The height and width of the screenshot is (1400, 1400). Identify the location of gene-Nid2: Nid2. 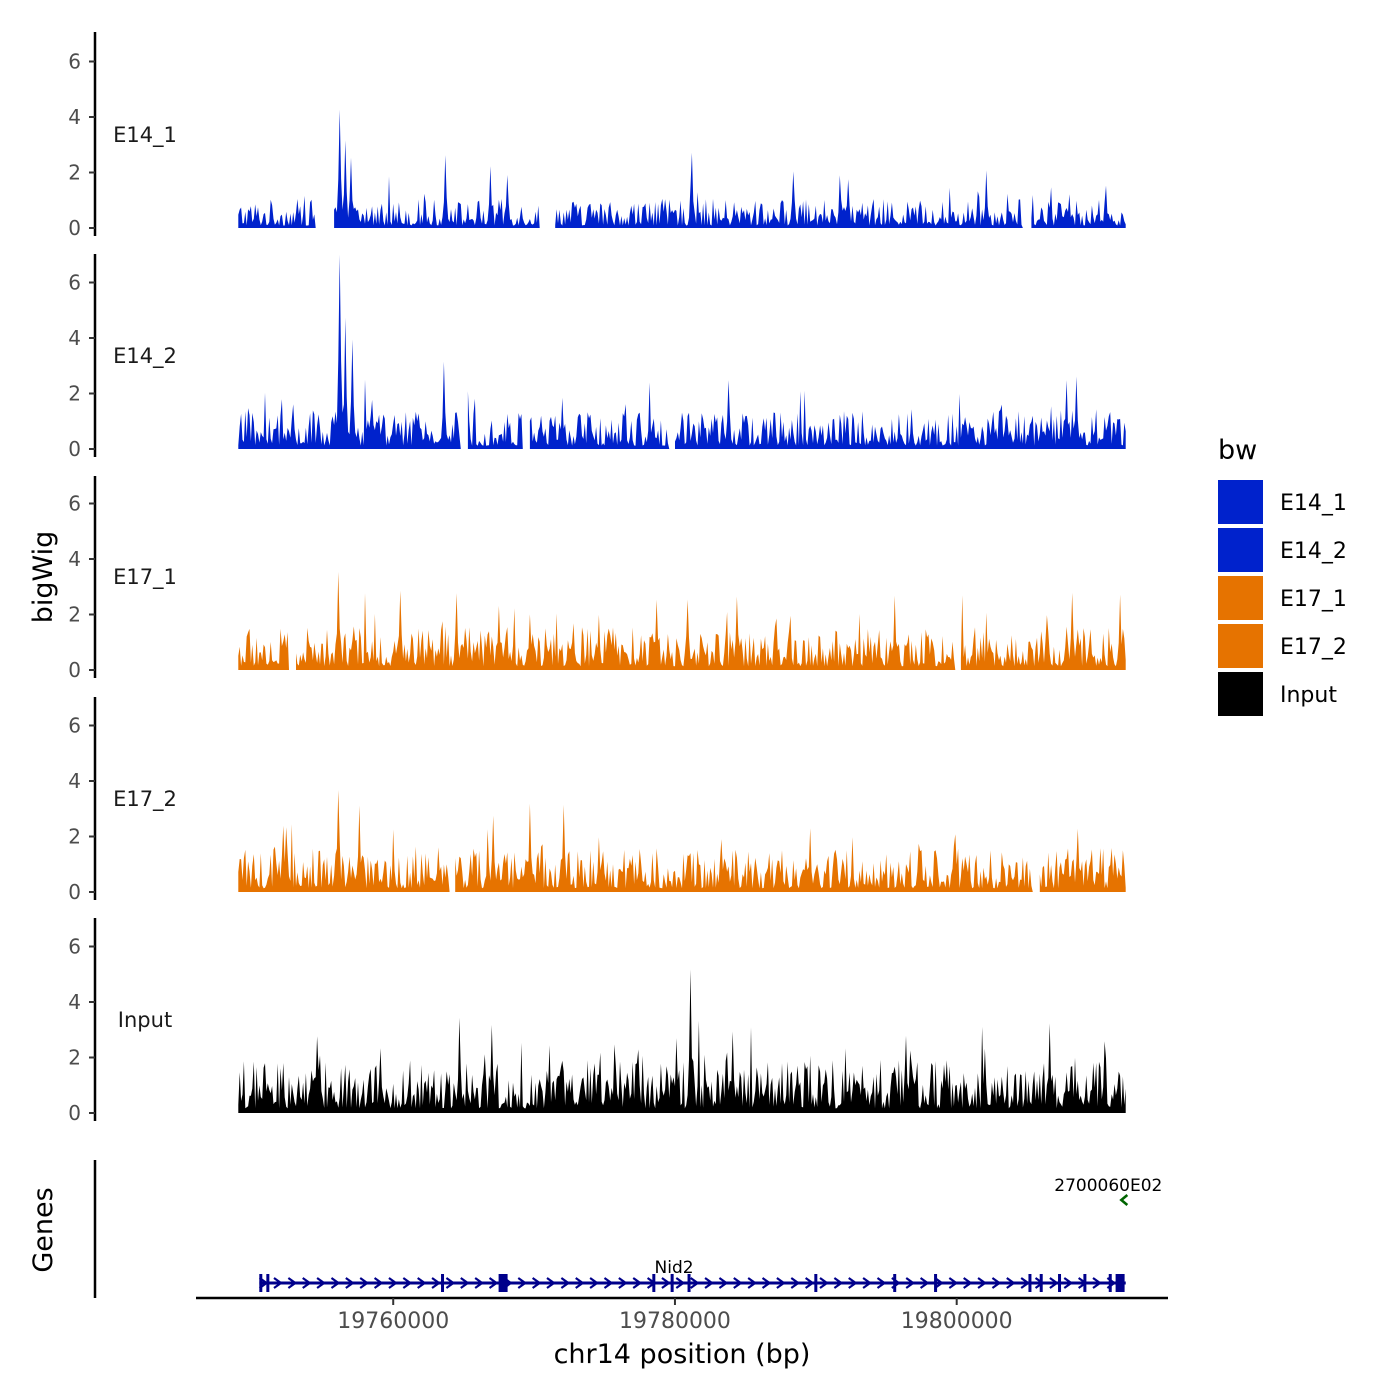
(692, 1275).